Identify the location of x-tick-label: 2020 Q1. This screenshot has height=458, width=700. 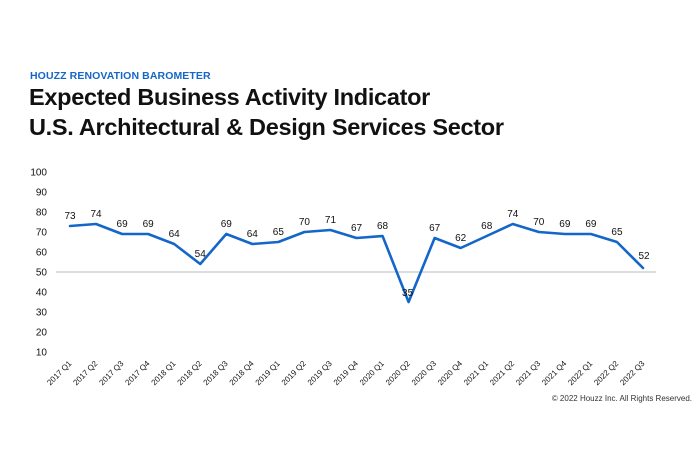
(372, 373).